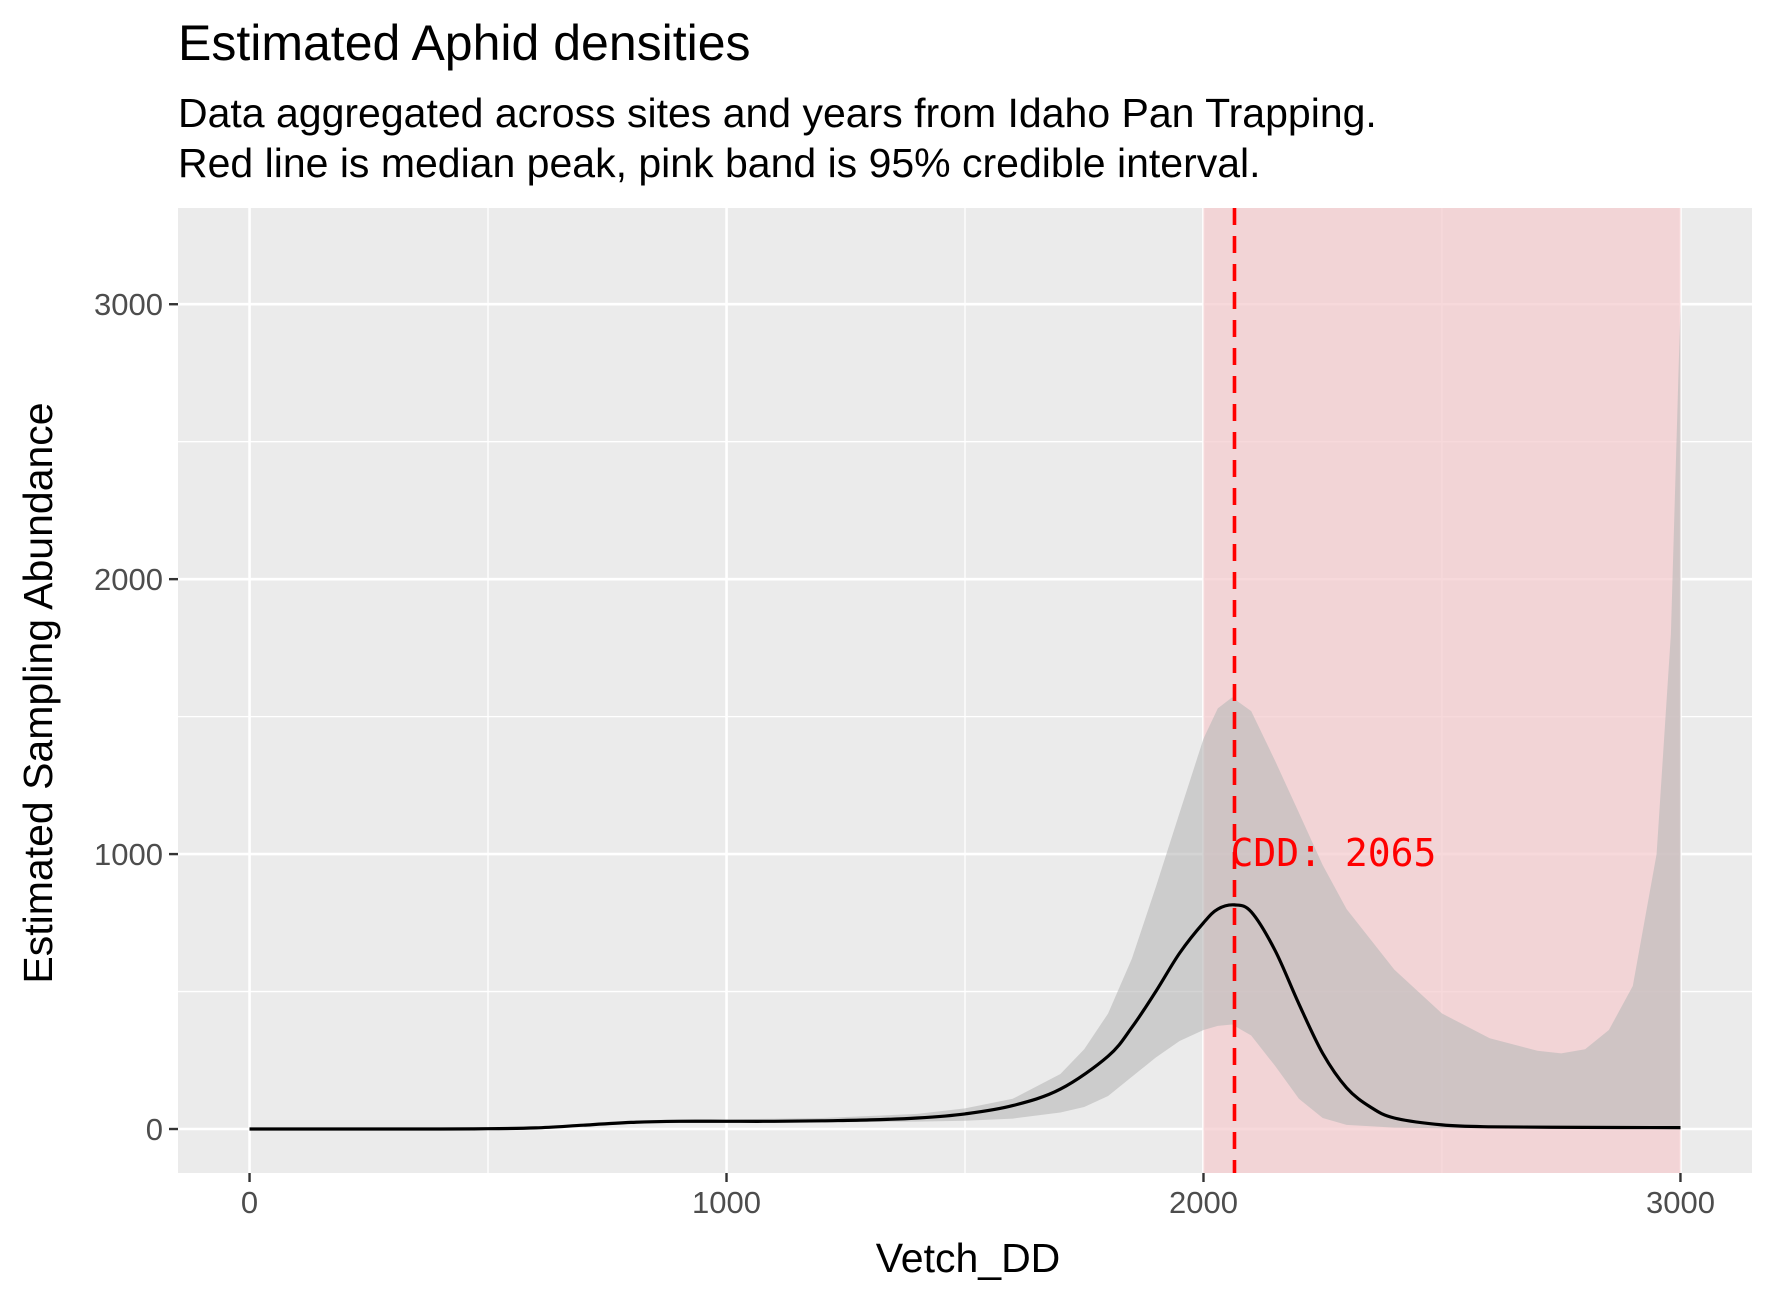 The width and height of the screenshot is (1771, 1299). Describe the element at coordinates (38, 692) in the screenshot. I see `y-axis-title: Estimated Sampling Abundance` at that location.